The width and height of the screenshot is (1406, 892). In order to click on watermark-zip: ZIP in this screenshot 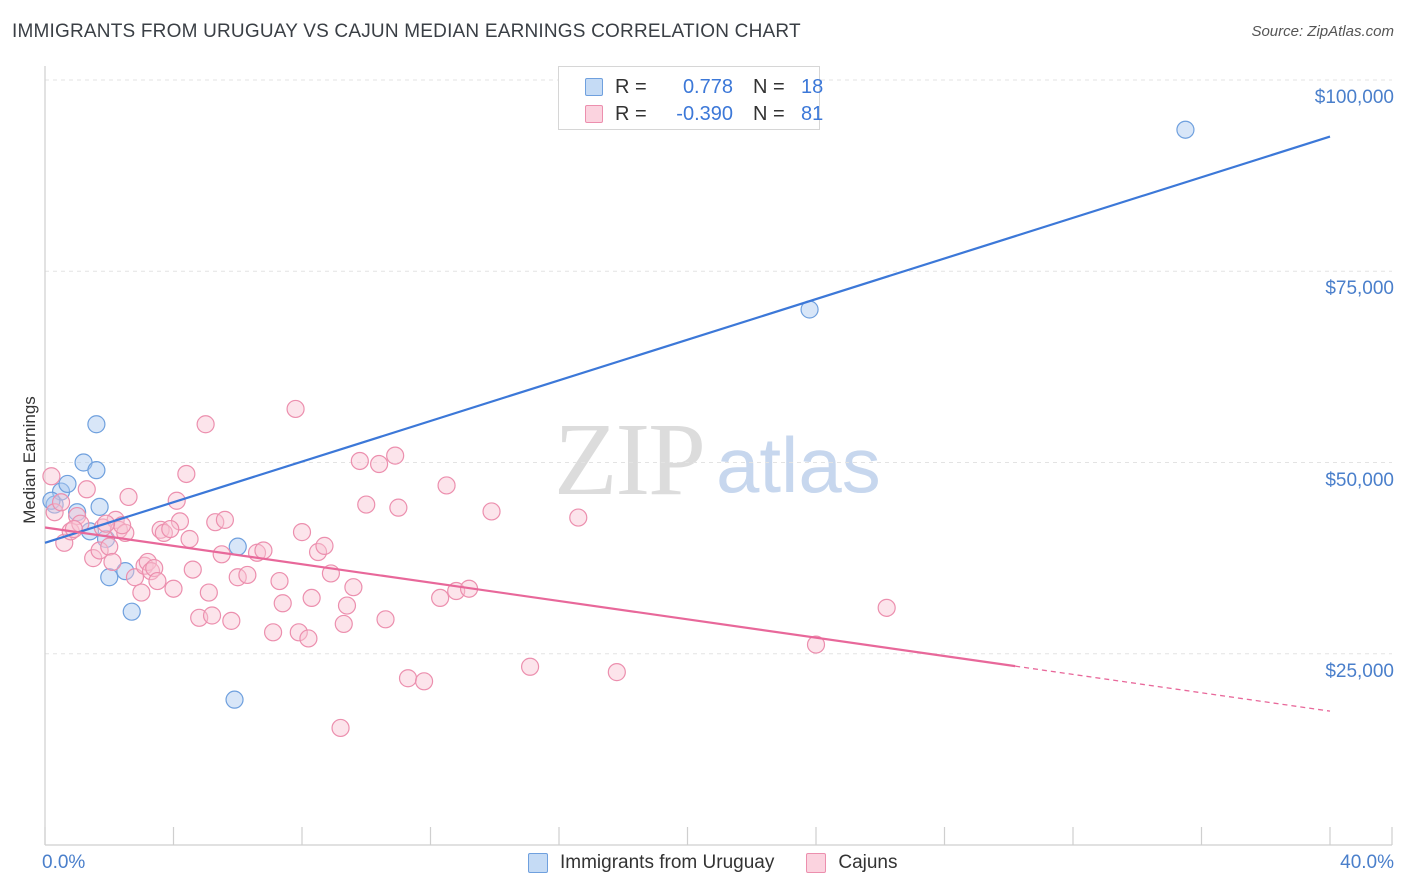, I will do `click(630, 459)`.